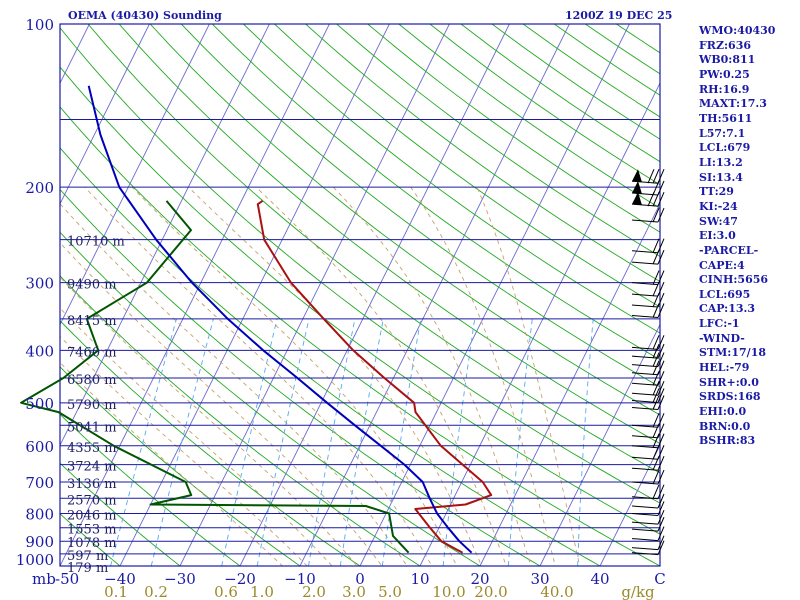  I want to click on index-item: HEL:-79, so click(724, 368).